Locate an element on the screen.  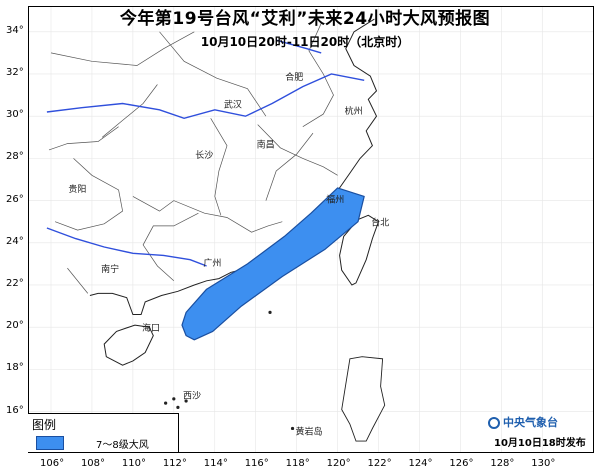
place-label: 贵阳 is located at coordinates (77, 189).